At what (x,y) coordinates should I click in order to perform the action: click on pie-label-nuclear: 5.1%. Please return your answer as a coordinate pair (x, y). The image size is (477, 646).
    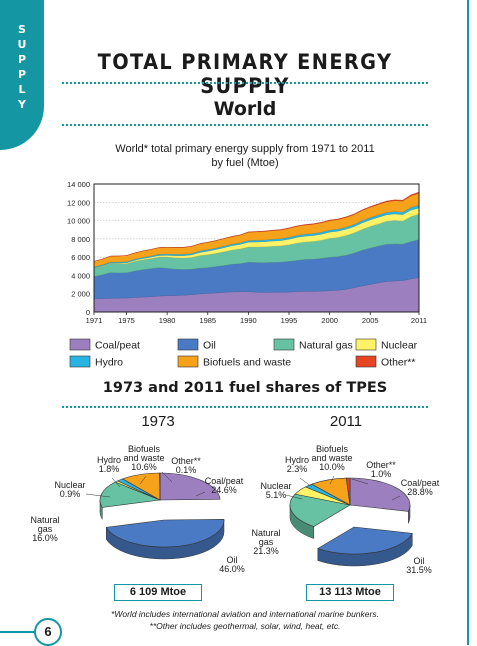
    Looking at the image, I should click on (276, 495).